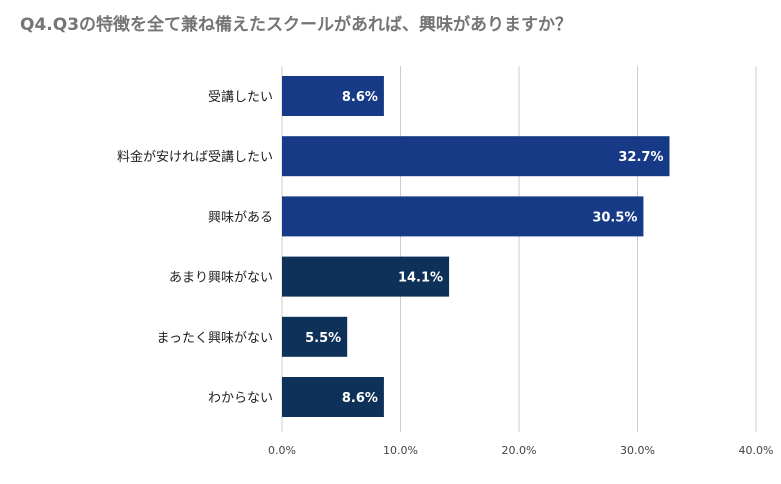 This screenshot has height=484, width=781. What do you see at coordinates (420, 278) in the screenshot?
I see `data-label: 14.1%` at bounding box center [420, 278].